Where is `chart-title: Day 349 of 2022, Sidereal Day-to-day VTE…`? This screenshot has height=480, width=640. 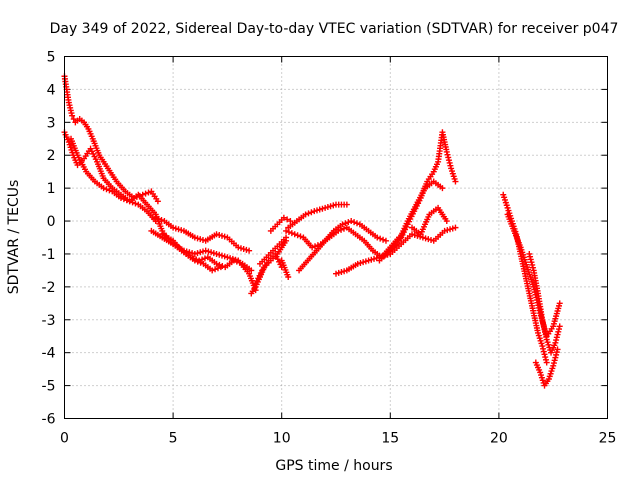
chart-title: Day 349 of 2022, Sidereal Day-to-day VTE… is located at coordinates (334, 29).